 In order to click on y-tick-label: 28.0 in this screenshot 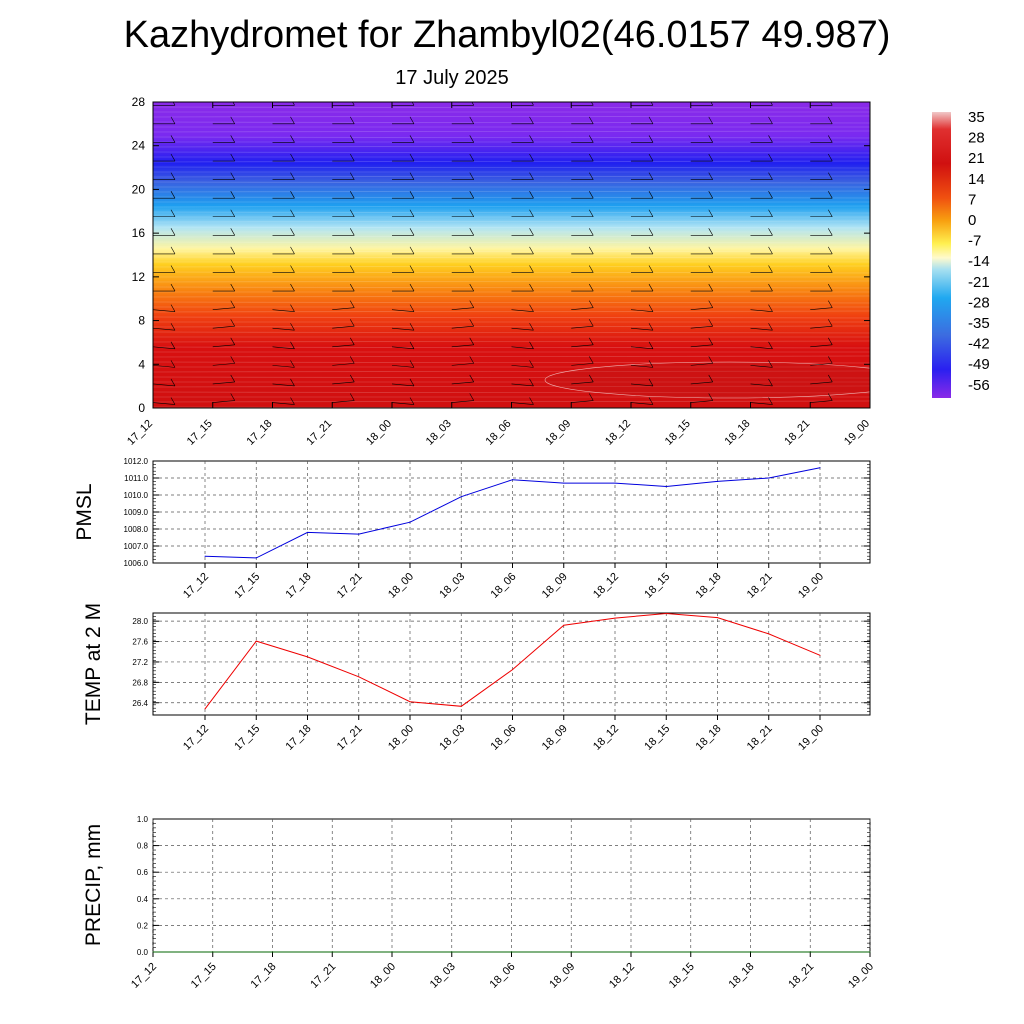, I will do `click(140, 621)`.